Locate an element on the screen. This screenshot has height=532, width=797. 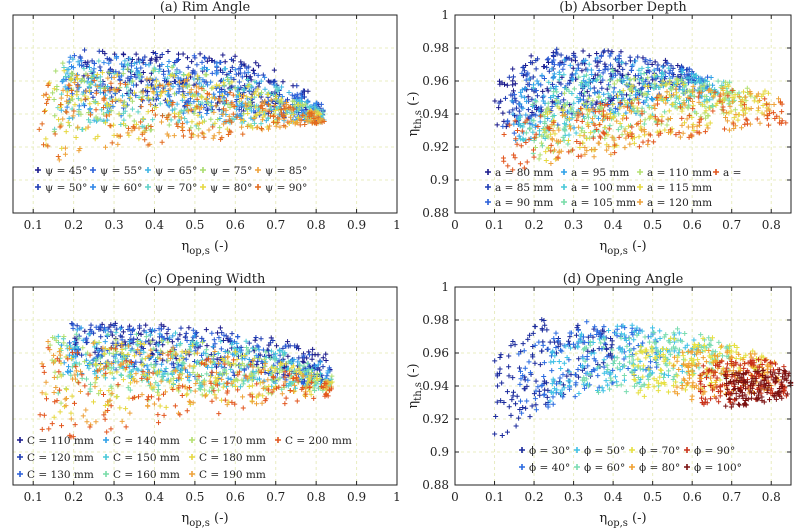
x-tick-label: 0.2 is located at coordinates (73, 497).